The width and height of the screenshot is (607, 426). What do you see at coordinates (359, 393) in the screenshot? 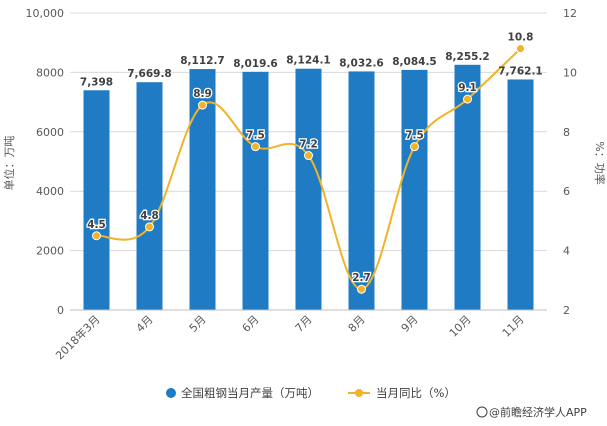
I see `legend-line-marker` at bounding box center [359, 393].